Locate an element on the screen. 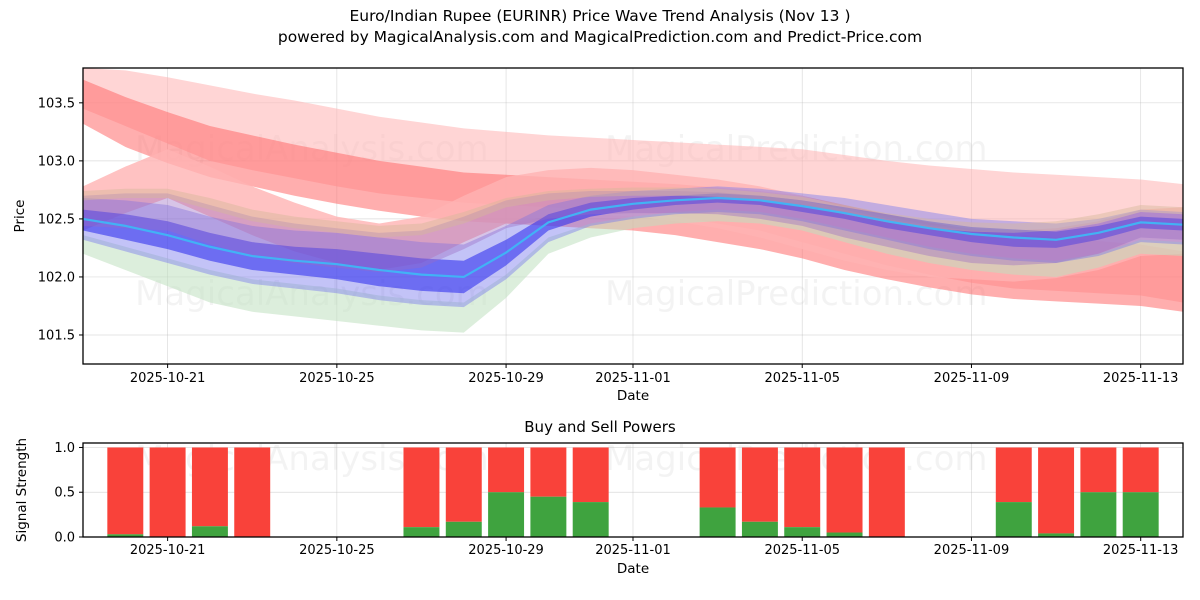 This screenshot has width=1200, height=600. y-tick-label: 102.0 is located at coordinates (56, 277).